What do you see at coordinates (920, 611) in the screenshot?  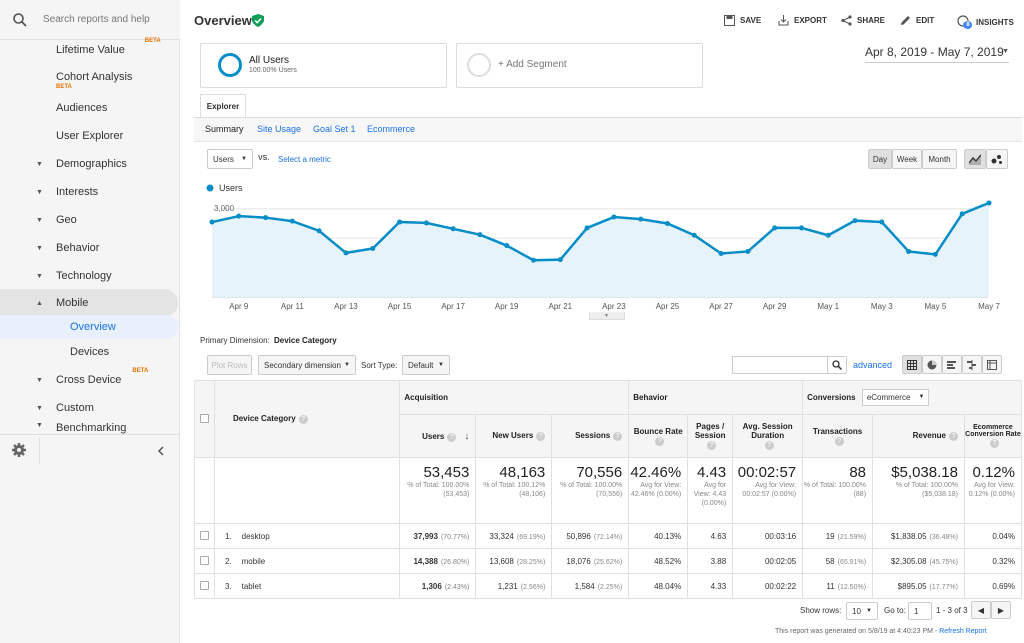 I see `goto-page-input: 1` at bounding box center [920, 611].